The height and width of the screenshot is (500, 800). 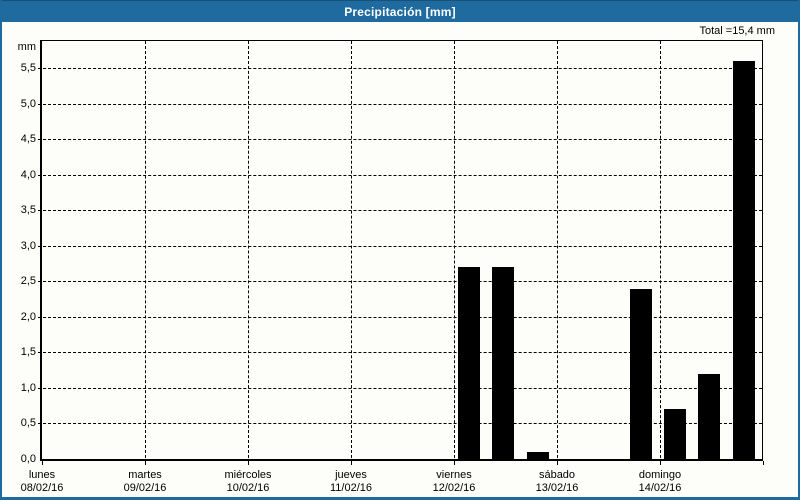 I want to click on x-axis-date-label: 13/02/16, so click(x=557, y=488).